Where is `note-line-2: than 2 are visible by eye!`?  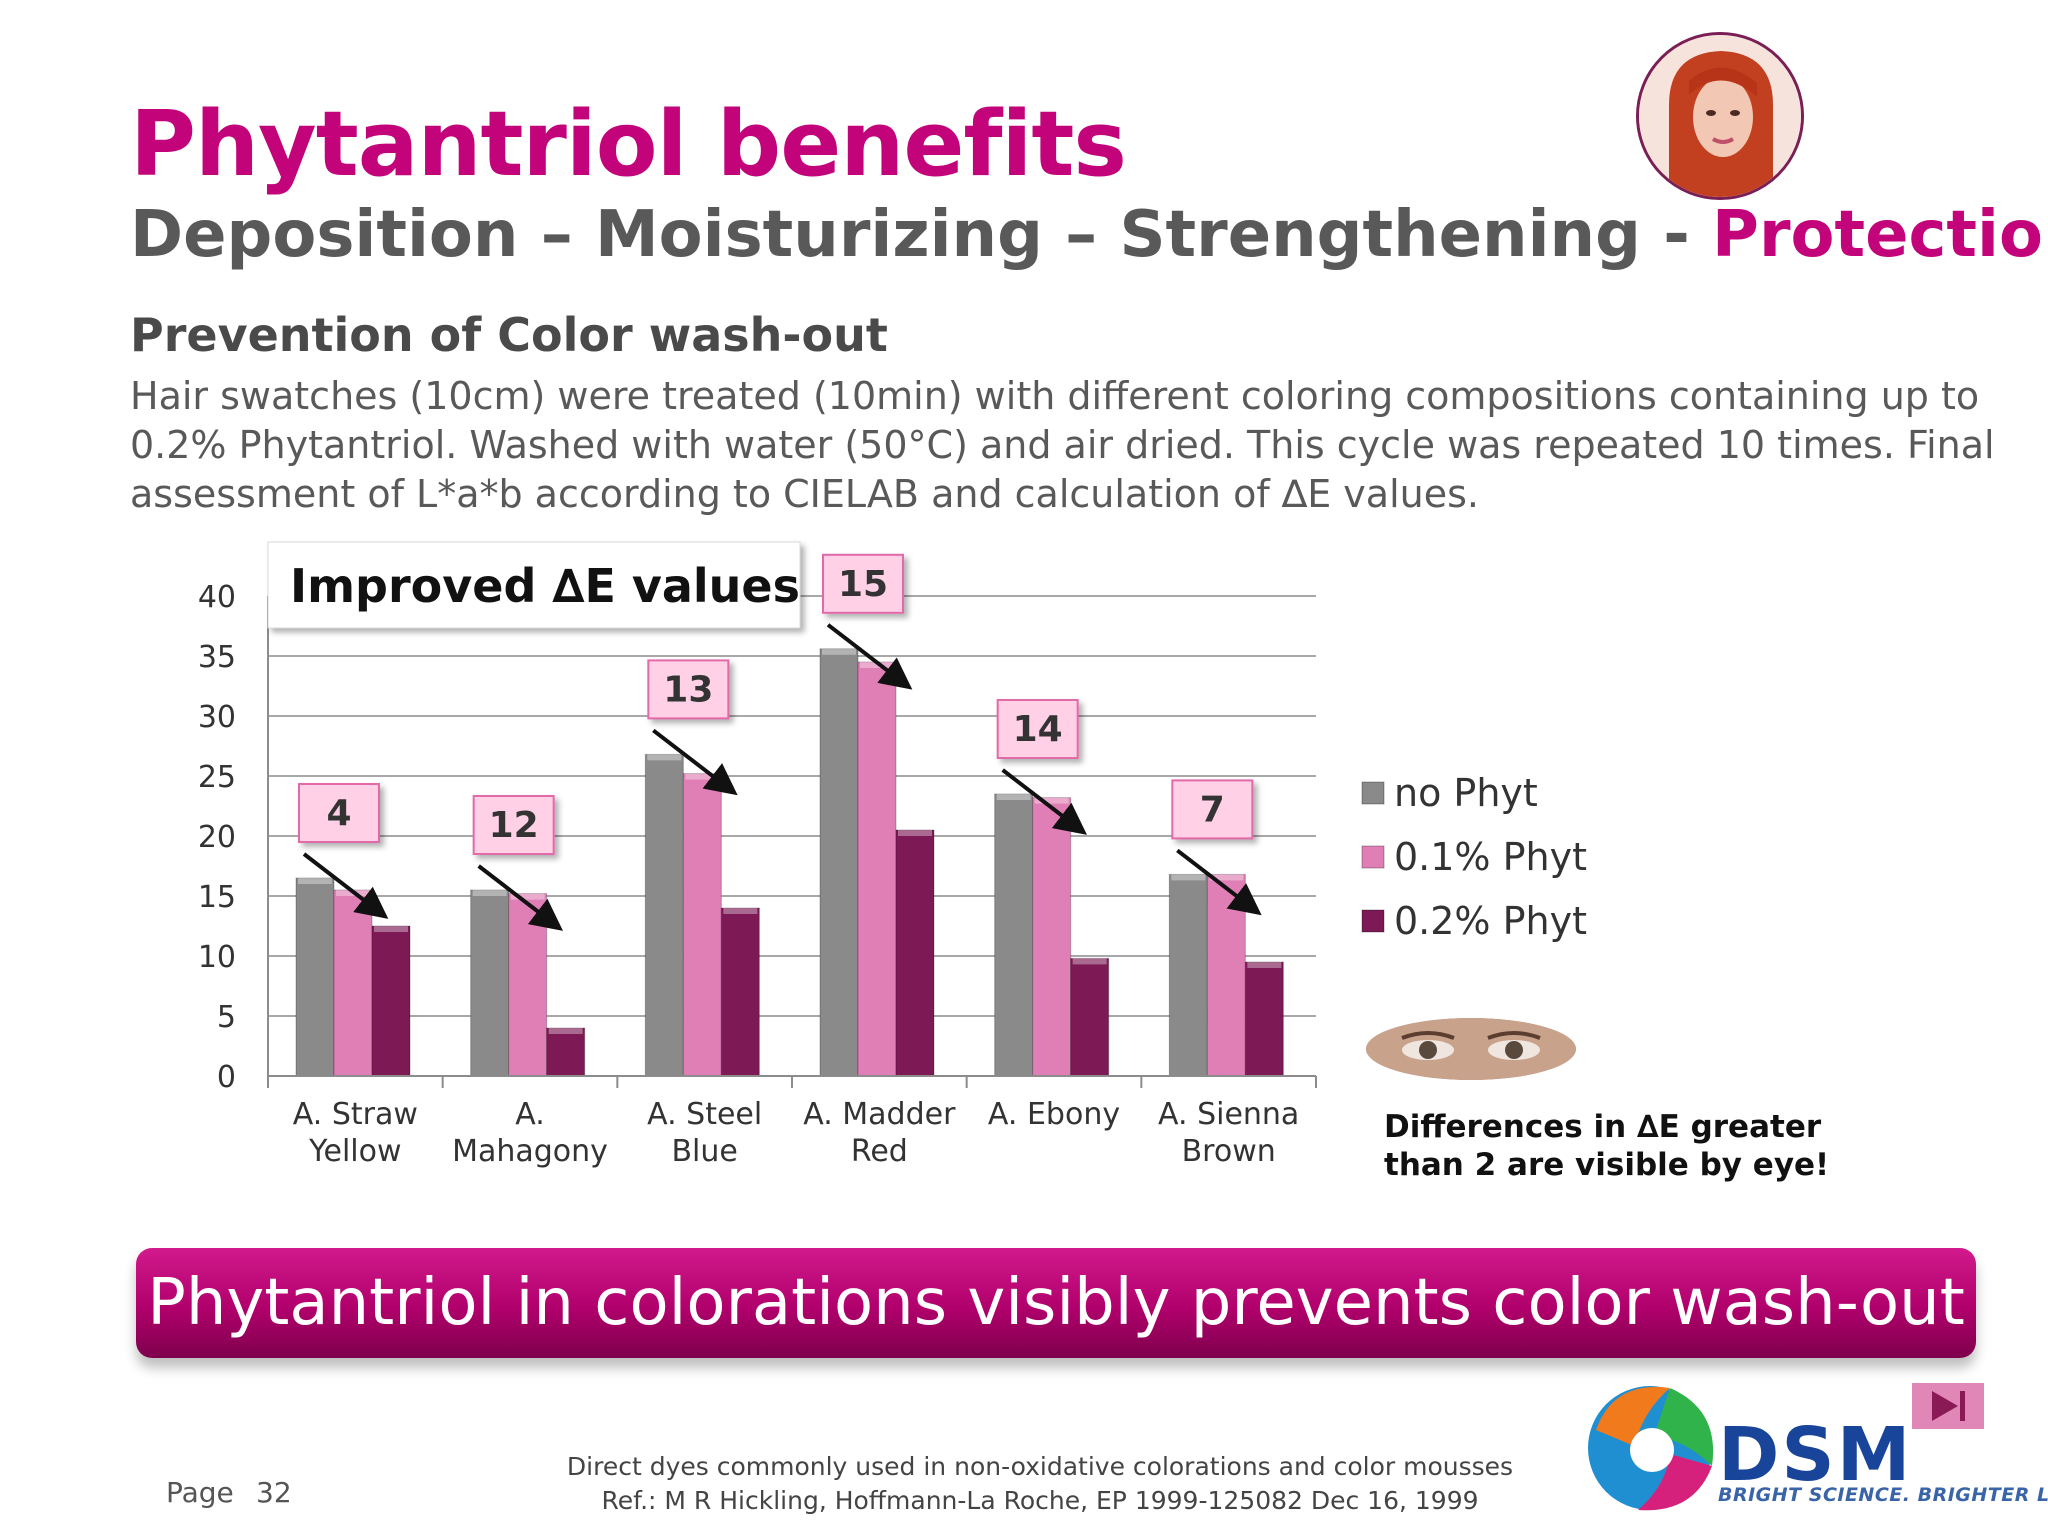 note-line-2: than 2 are visible by eye! is located at coordinates (1607, 1165).